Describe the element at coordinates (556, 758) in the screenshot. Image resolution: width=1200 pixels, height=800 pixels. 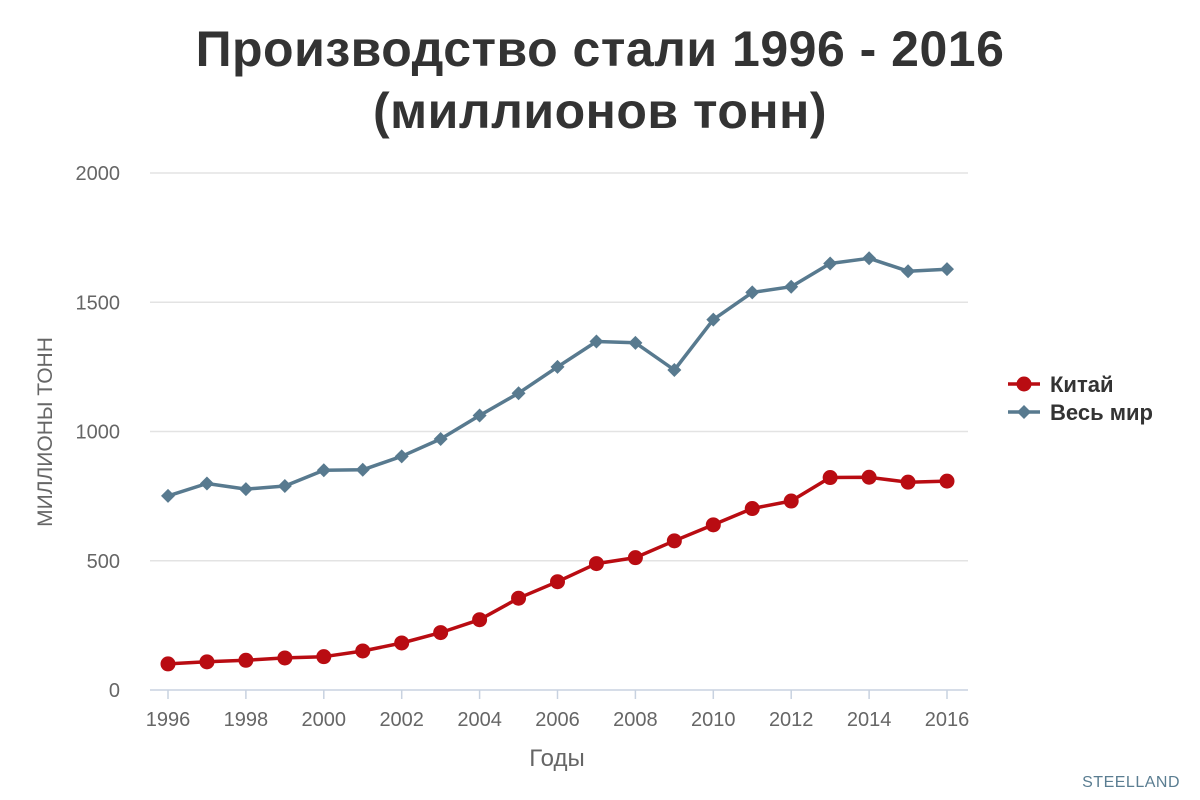
I see `x-axis-title: Годы` at that location.